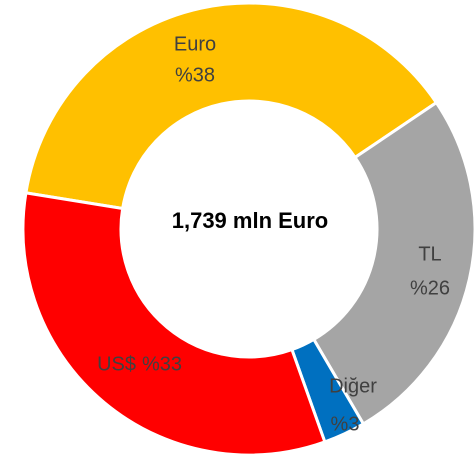  Describe the element at coordinates (353, 386) in the screenshot. I see `slice-name-label: Diğer` at that location.